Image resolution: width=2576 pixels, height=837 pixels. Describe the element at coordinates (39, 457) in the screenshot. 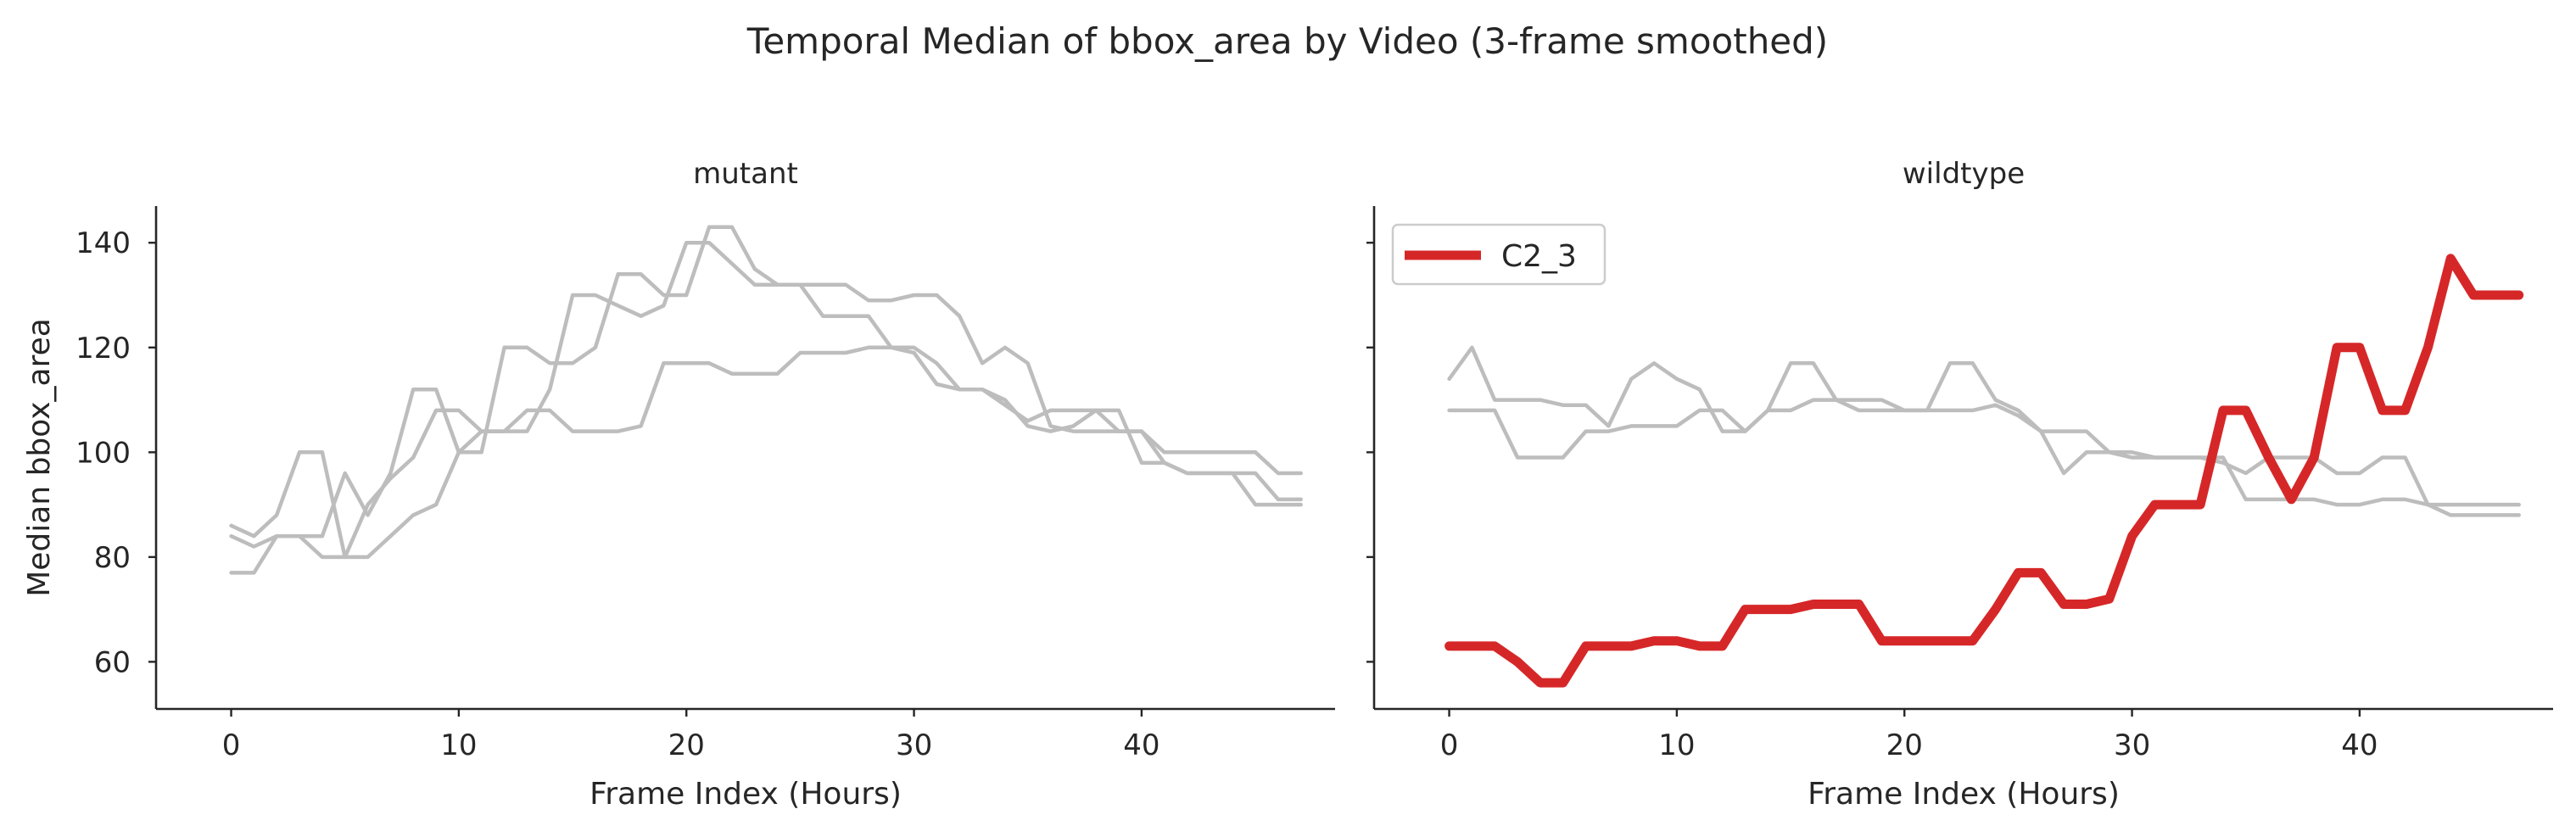

I see `y-axis-label: Median bbox_area` at that location.